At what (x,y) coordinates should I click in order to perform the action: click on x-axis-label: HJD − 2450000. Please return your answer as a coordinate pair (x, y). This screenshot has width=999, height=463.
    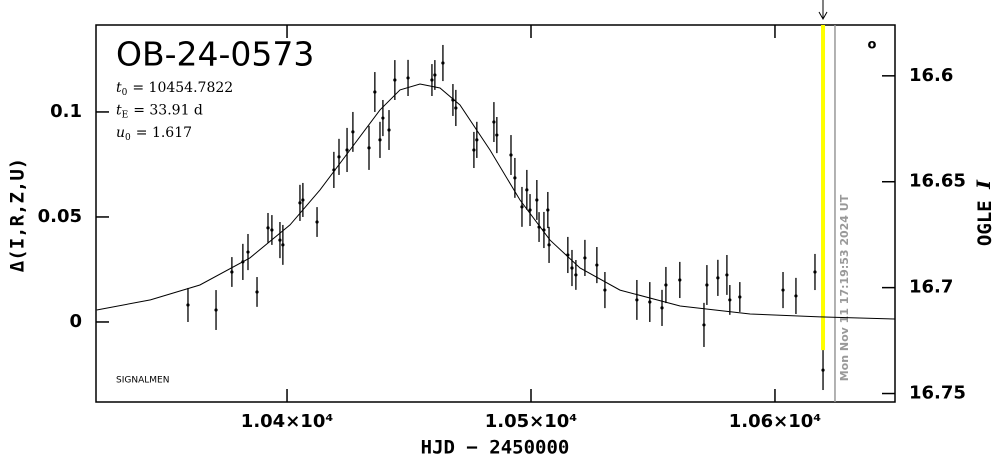
    Looking at the image, I should click on (495, 448).